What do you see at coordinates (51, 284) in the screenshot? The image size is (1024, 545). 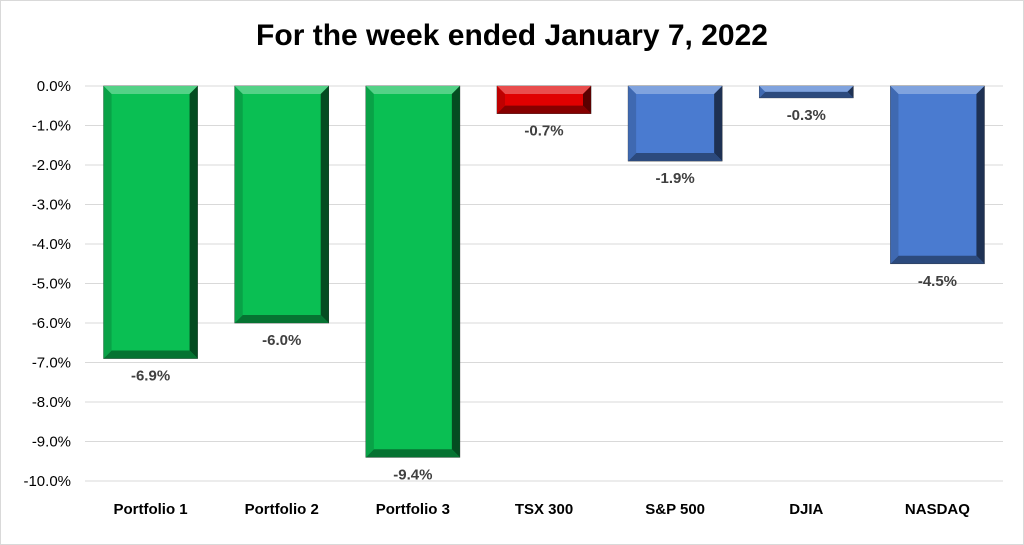 I see `y-tick-label: -5.0%` at bounding box center [51, 284].